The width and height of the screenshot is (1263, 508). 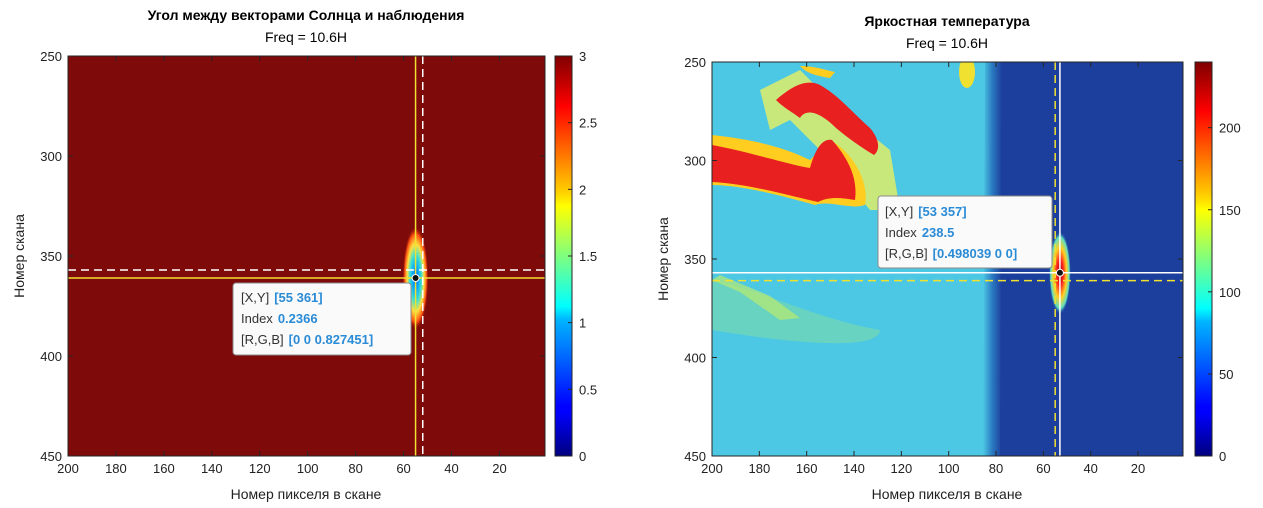 I want to click on right-colorbar-ticks: 0 50 100 150 200, so click(x=1224, y=292).